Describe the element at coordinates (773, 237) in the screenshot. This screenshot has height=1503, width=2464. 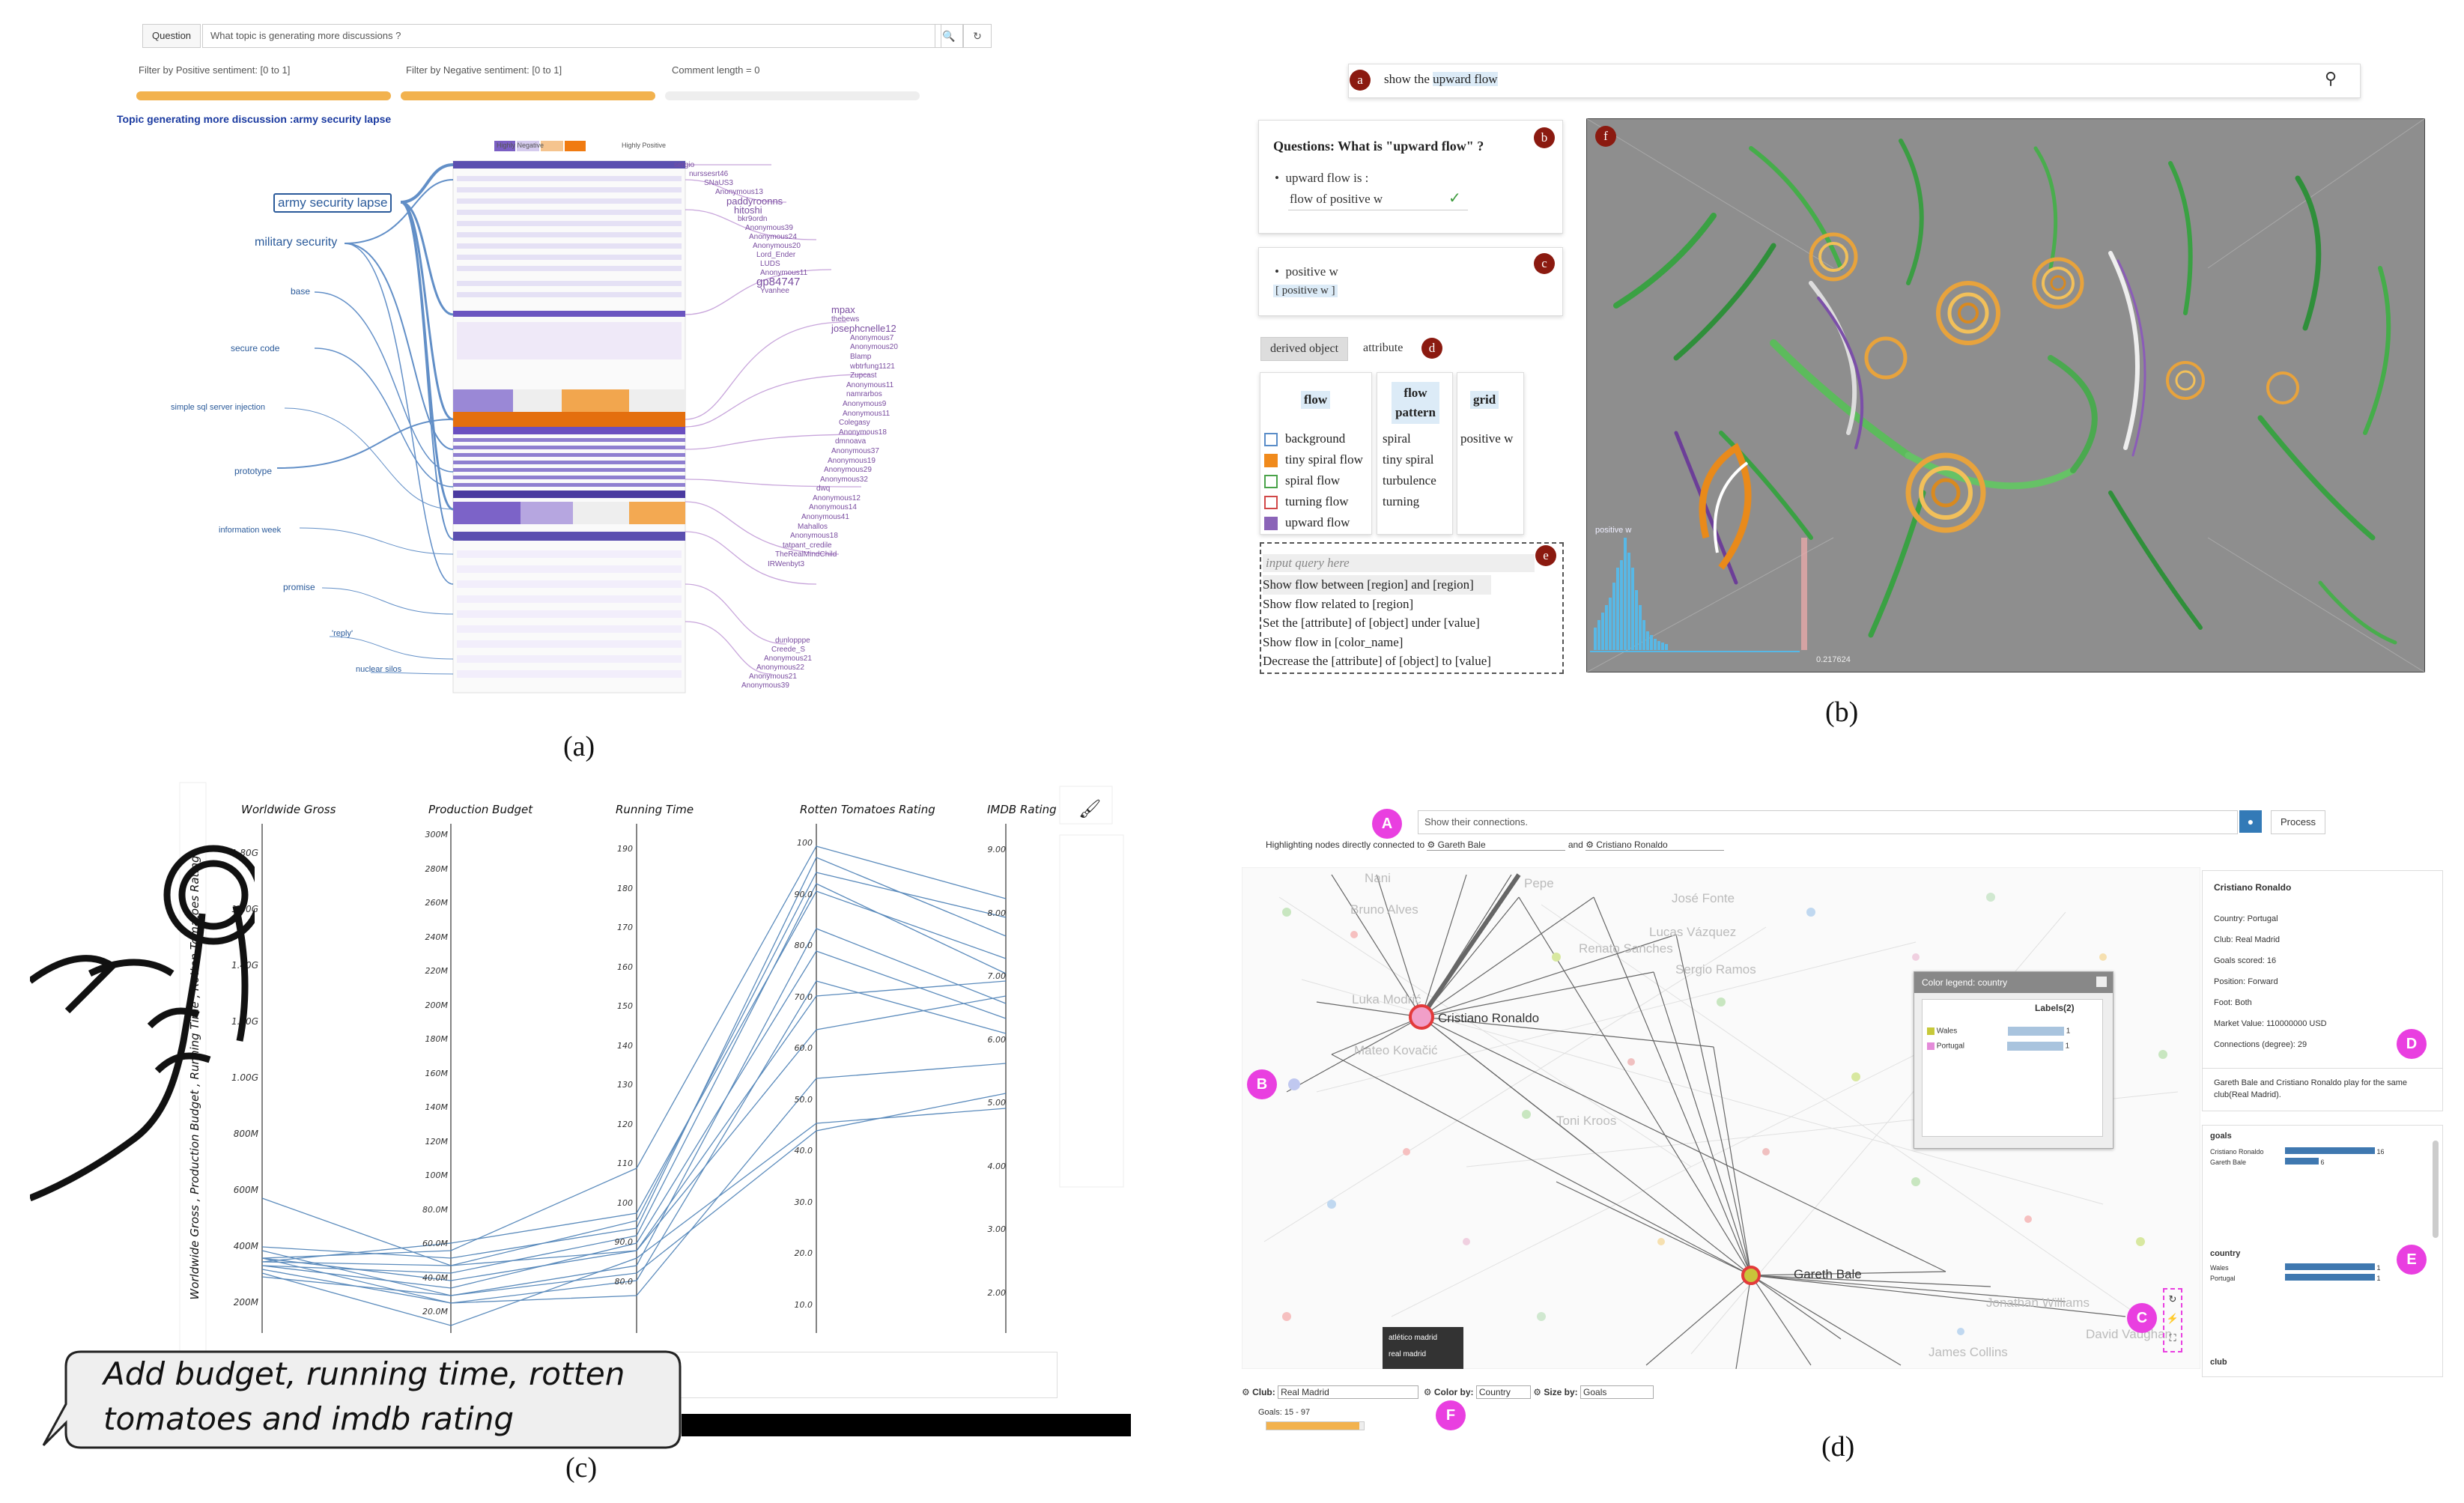
I see `user-label: Anonymous24` at that location.